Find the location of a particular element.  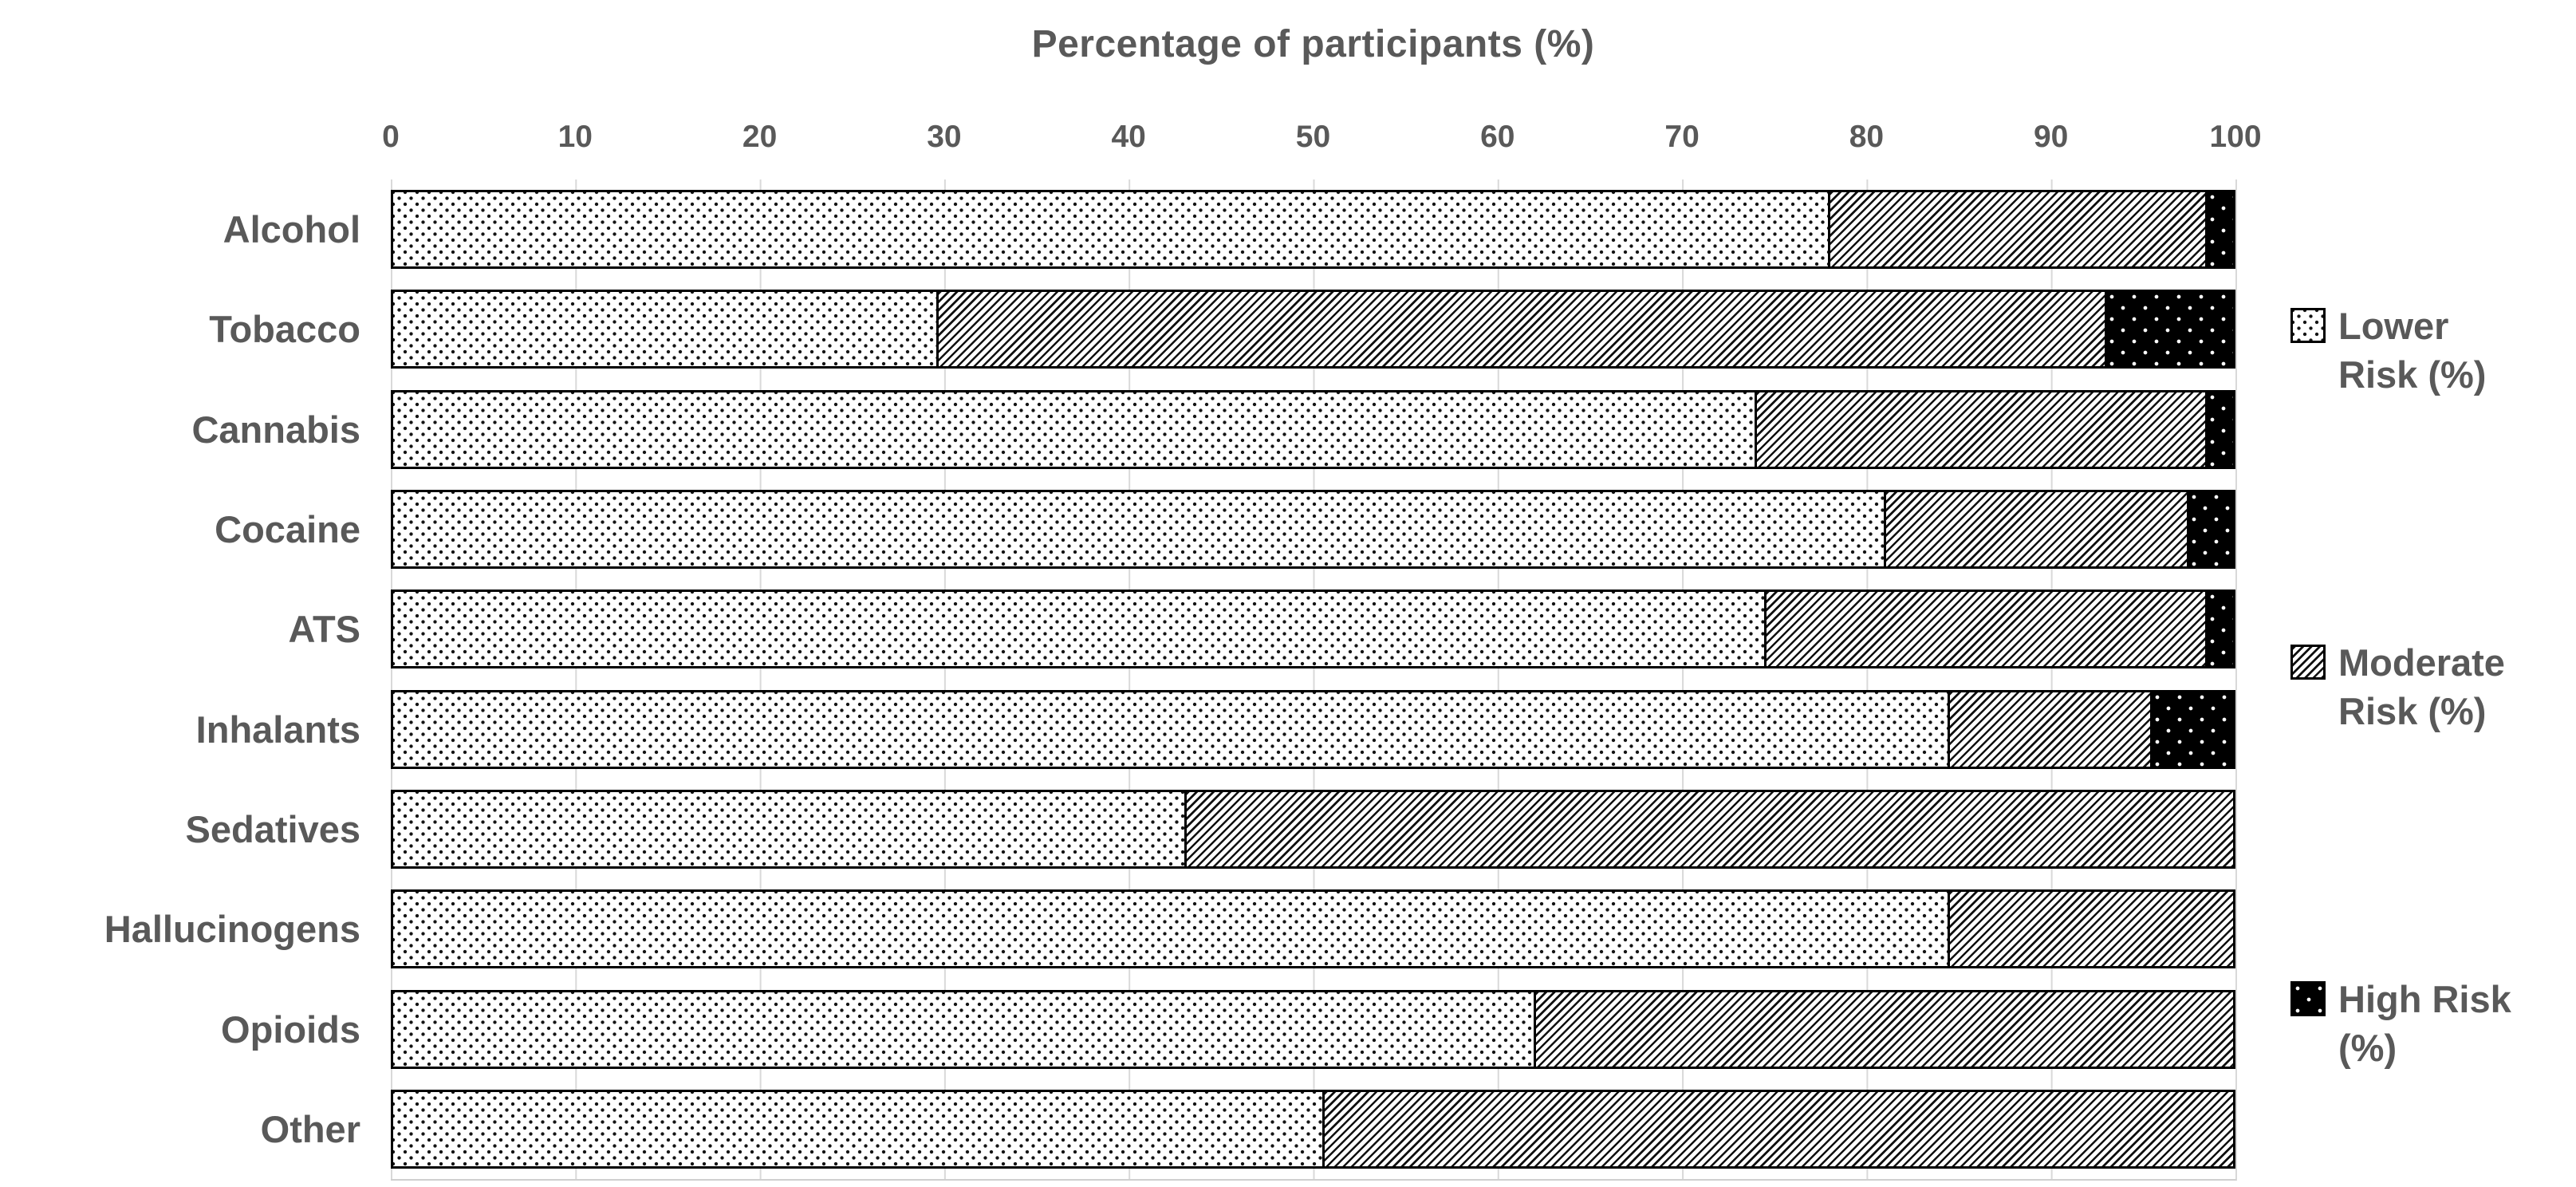

category-label-tobacco: Tobacco is located at coordinates (284, 329).